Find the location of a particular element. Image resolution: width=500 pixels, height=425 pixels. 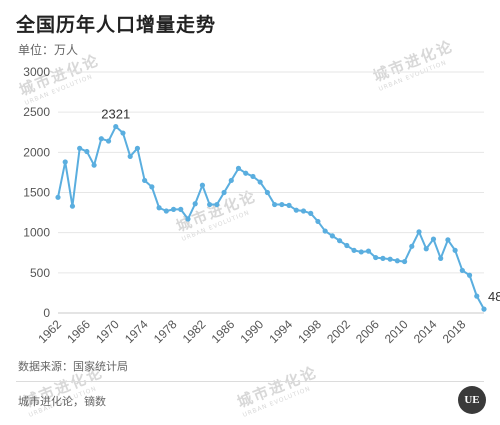

footer-divider is located at coordinates (250, 381).